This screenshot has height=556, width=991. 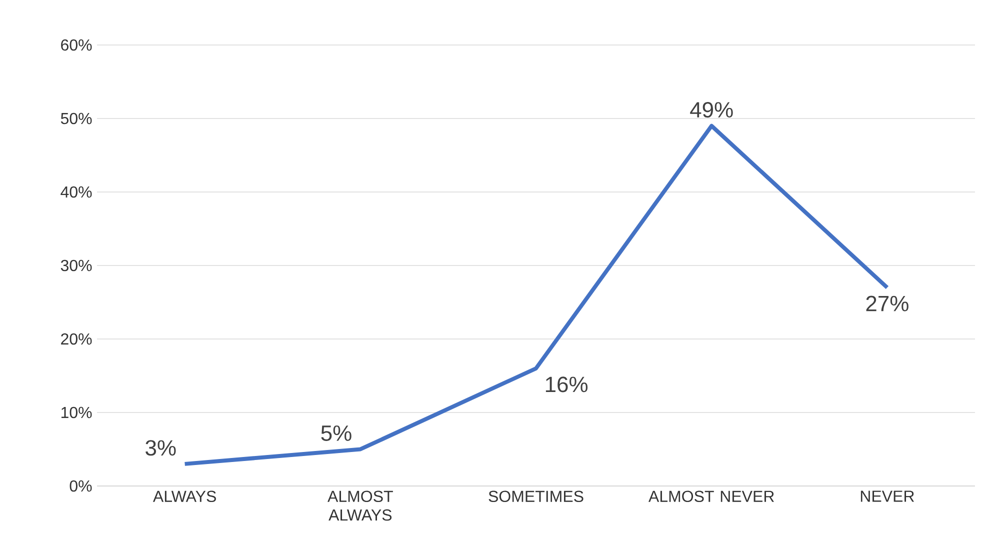 I want to click on y-tick-label: 50%, so click(x=76, y=118).